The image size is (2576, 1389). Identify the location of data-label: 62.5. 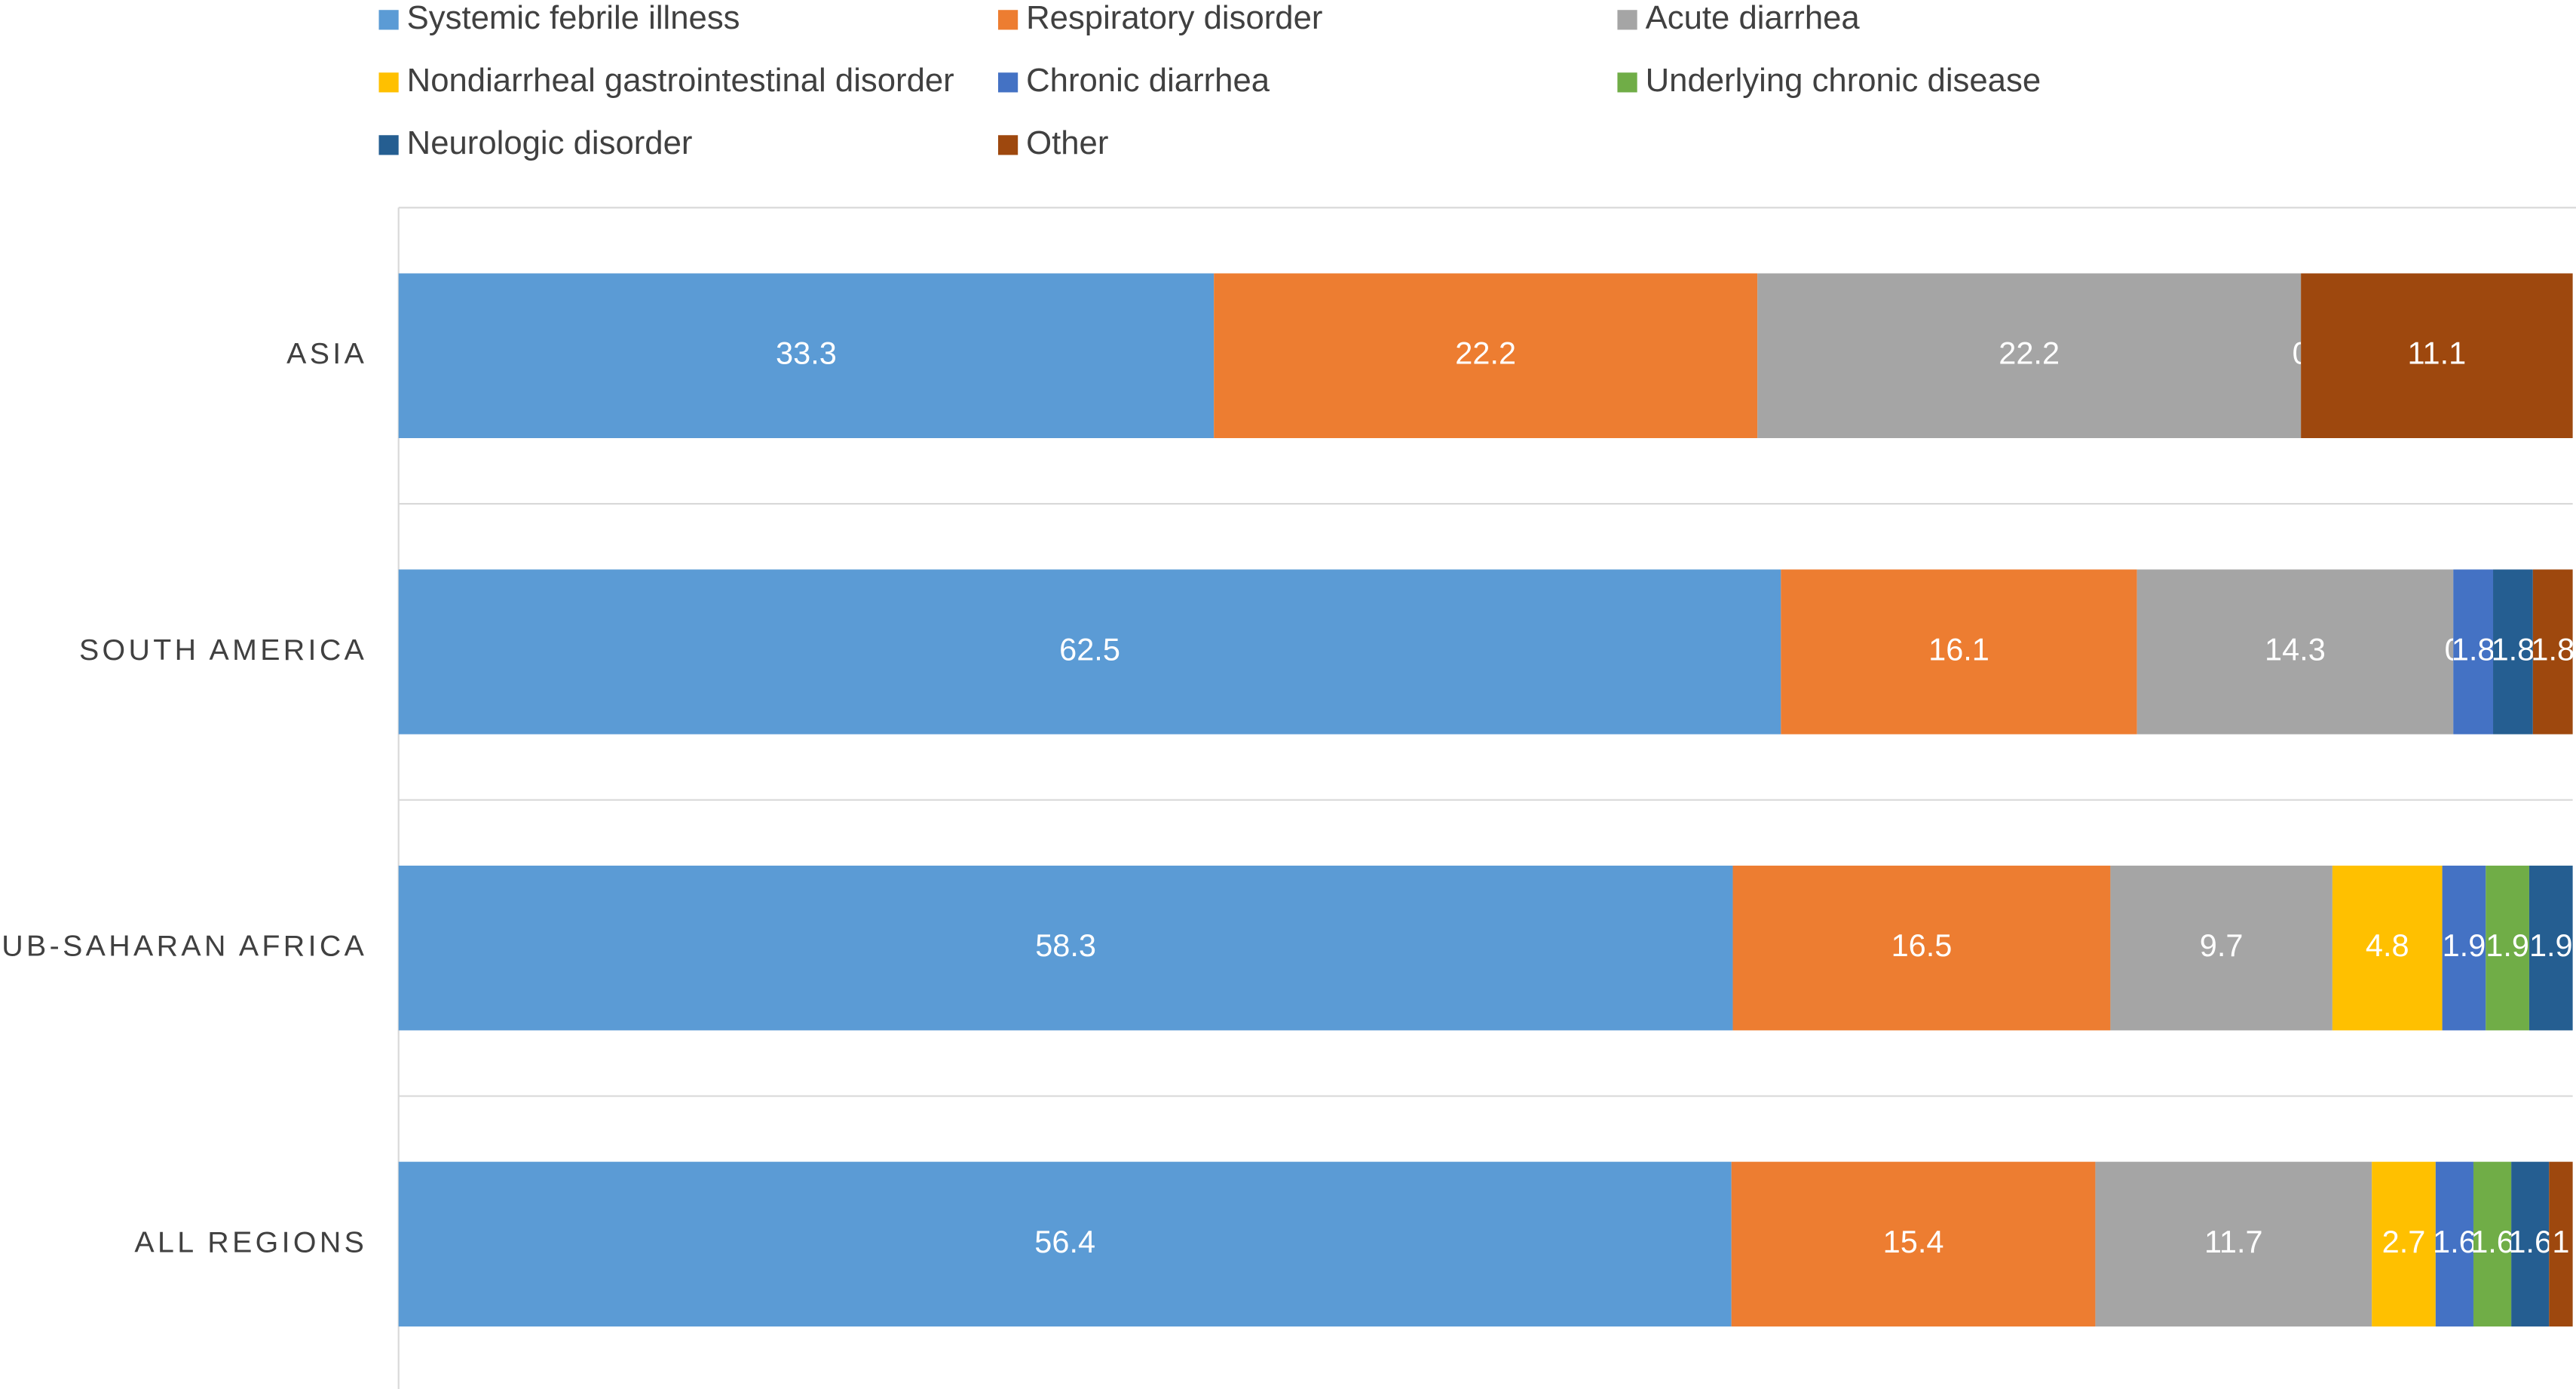
(1089, 649).